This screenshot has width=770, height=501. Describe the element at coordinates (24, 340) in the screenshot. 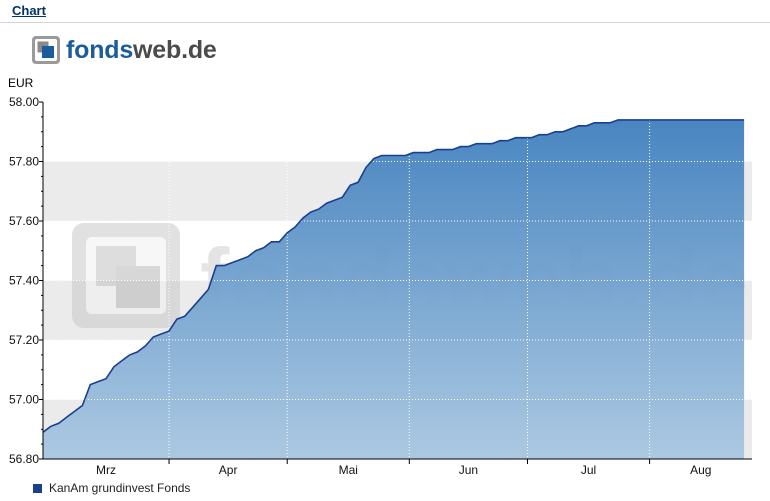

I see `y-tick-label: 57.20` at that location.